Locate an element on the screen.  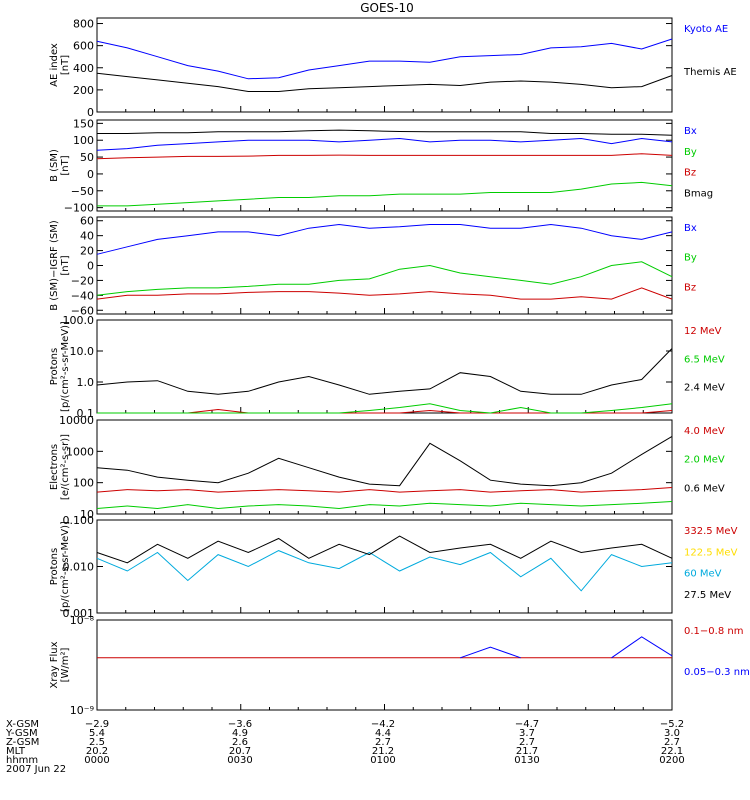
y-axis-label: Protons[p/(cm²-s-sr-MeV)] is located at coordinates (60, 366).